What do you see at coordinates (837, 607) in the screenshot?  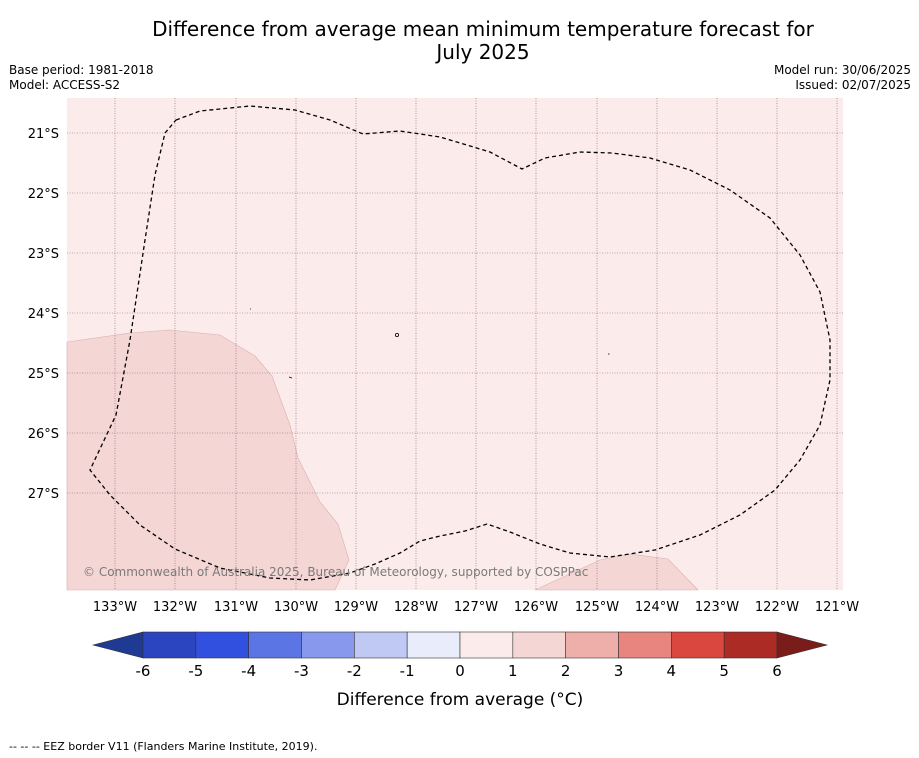 I see `lon-label: 121°W` at bounding box center [837, 607].